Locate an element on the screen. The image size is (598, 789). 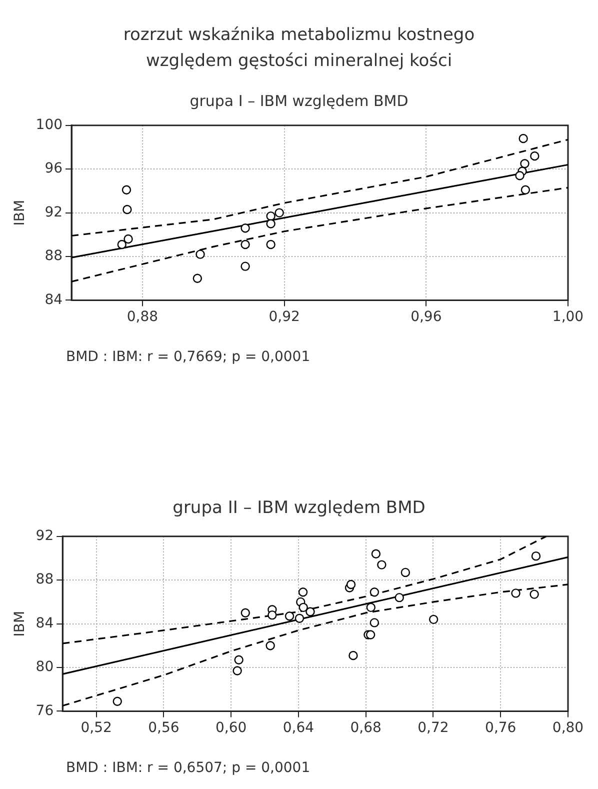
chart-title: grupa II – IBM względem BMD is located at coordinates (299, 508).